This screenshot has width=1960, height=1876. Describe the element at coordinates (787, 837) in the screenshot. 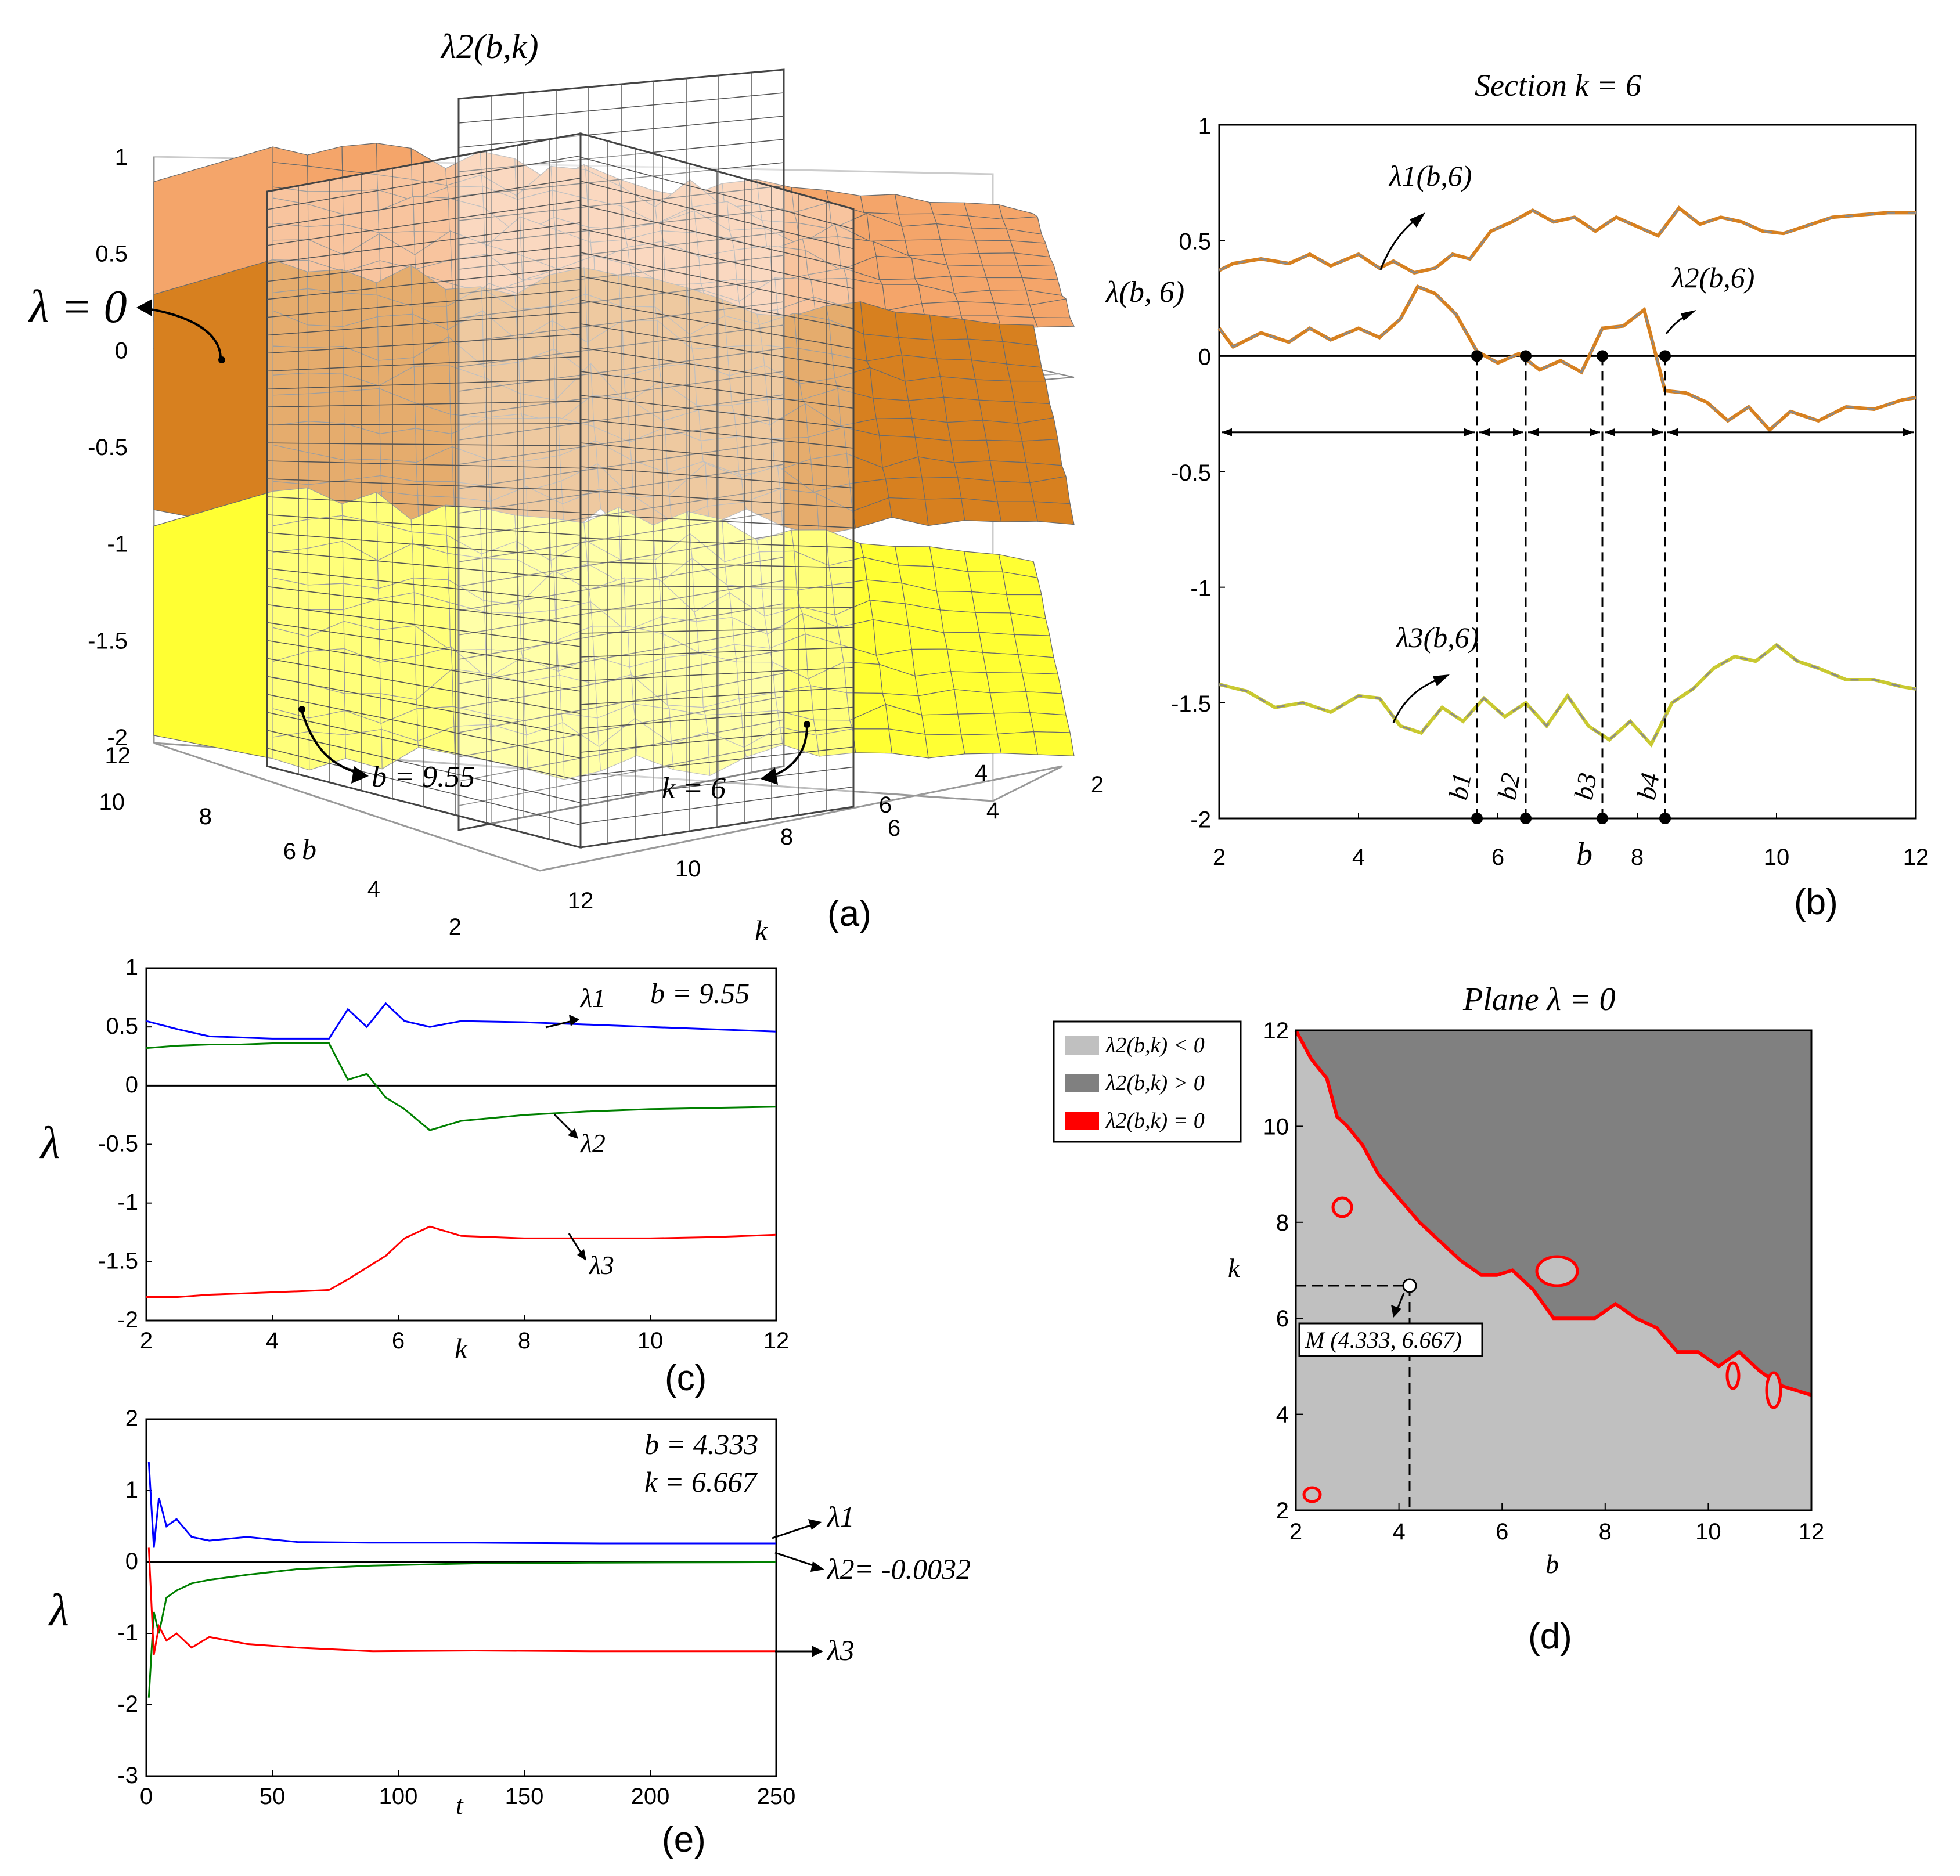

I see `k-tick-label: 8` at that location.